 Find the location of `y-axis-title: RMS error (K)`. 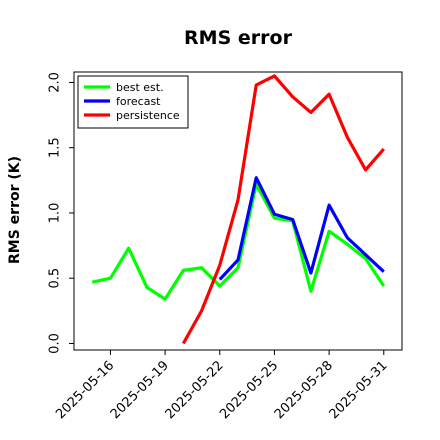

y-axis-title: RMS error (K) is located at coordinates (15, 210).